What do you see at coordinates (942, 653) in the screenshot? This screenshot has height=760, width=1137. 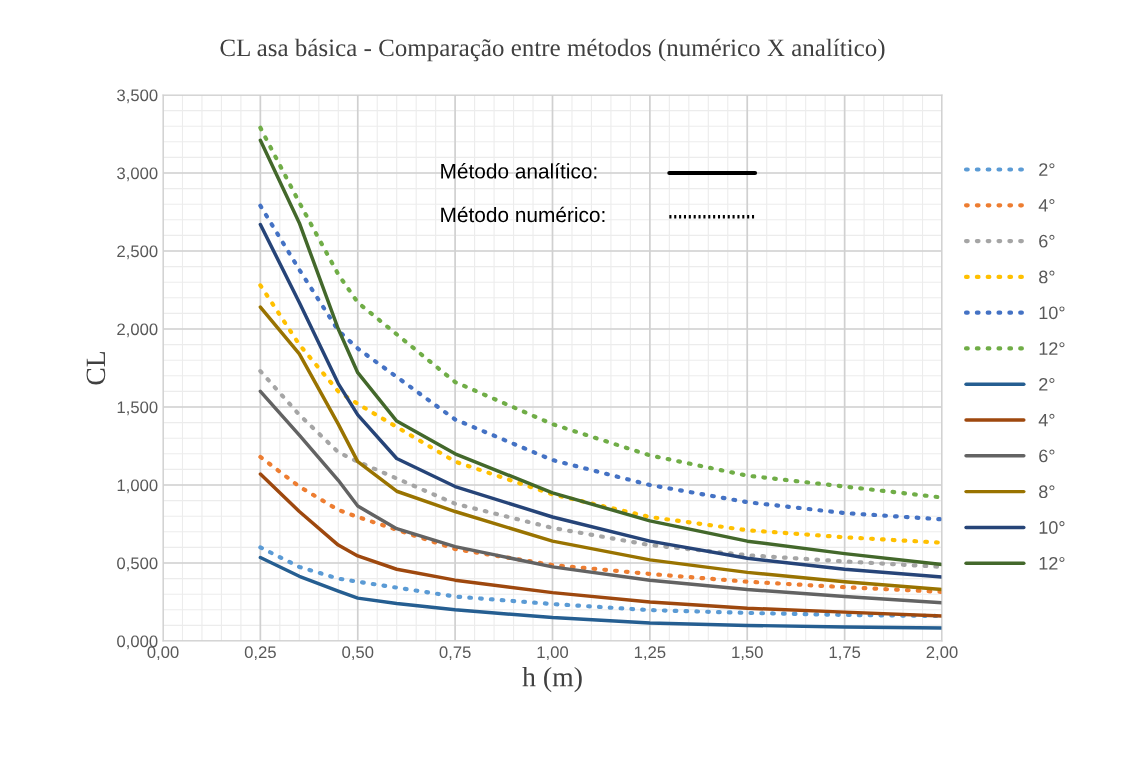 I see `x-tick-label: 2,00` at bounding box center [942, 653].